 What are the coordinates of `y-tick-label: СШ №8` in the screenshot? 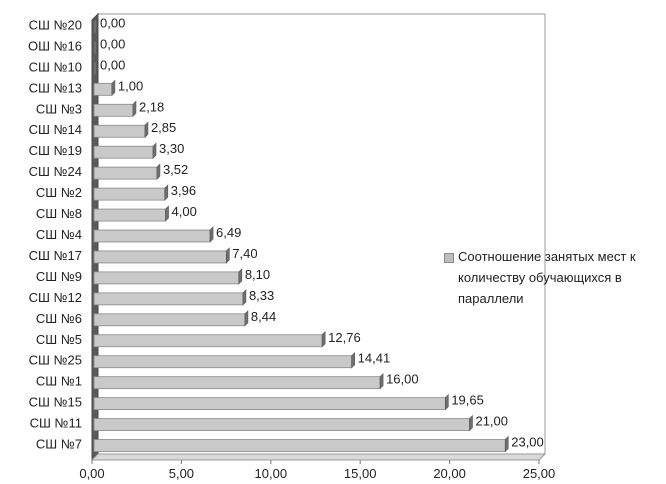 It's located at (59, 213).